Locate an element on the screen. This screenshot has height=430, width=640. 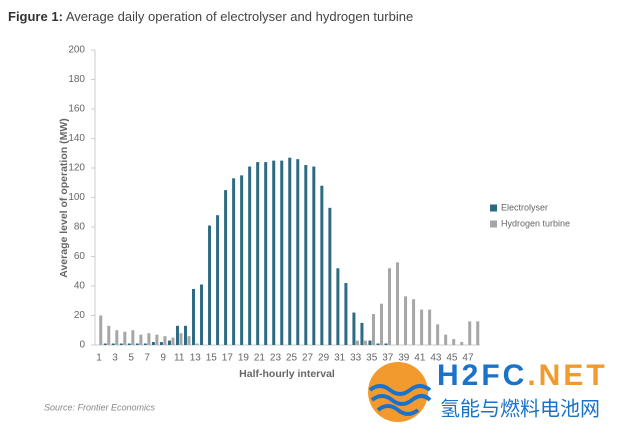
x-tick-label: 5 is located at coordinates (131, 358).